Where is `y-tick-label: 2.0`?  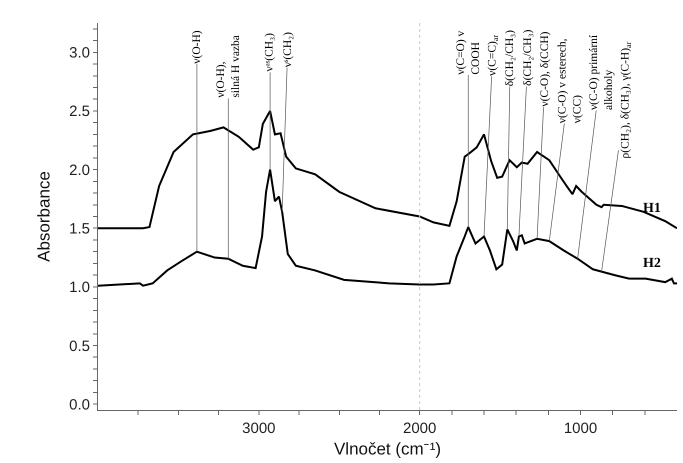 y-tick-label: 2.0 is located at coordinates (79, 170).